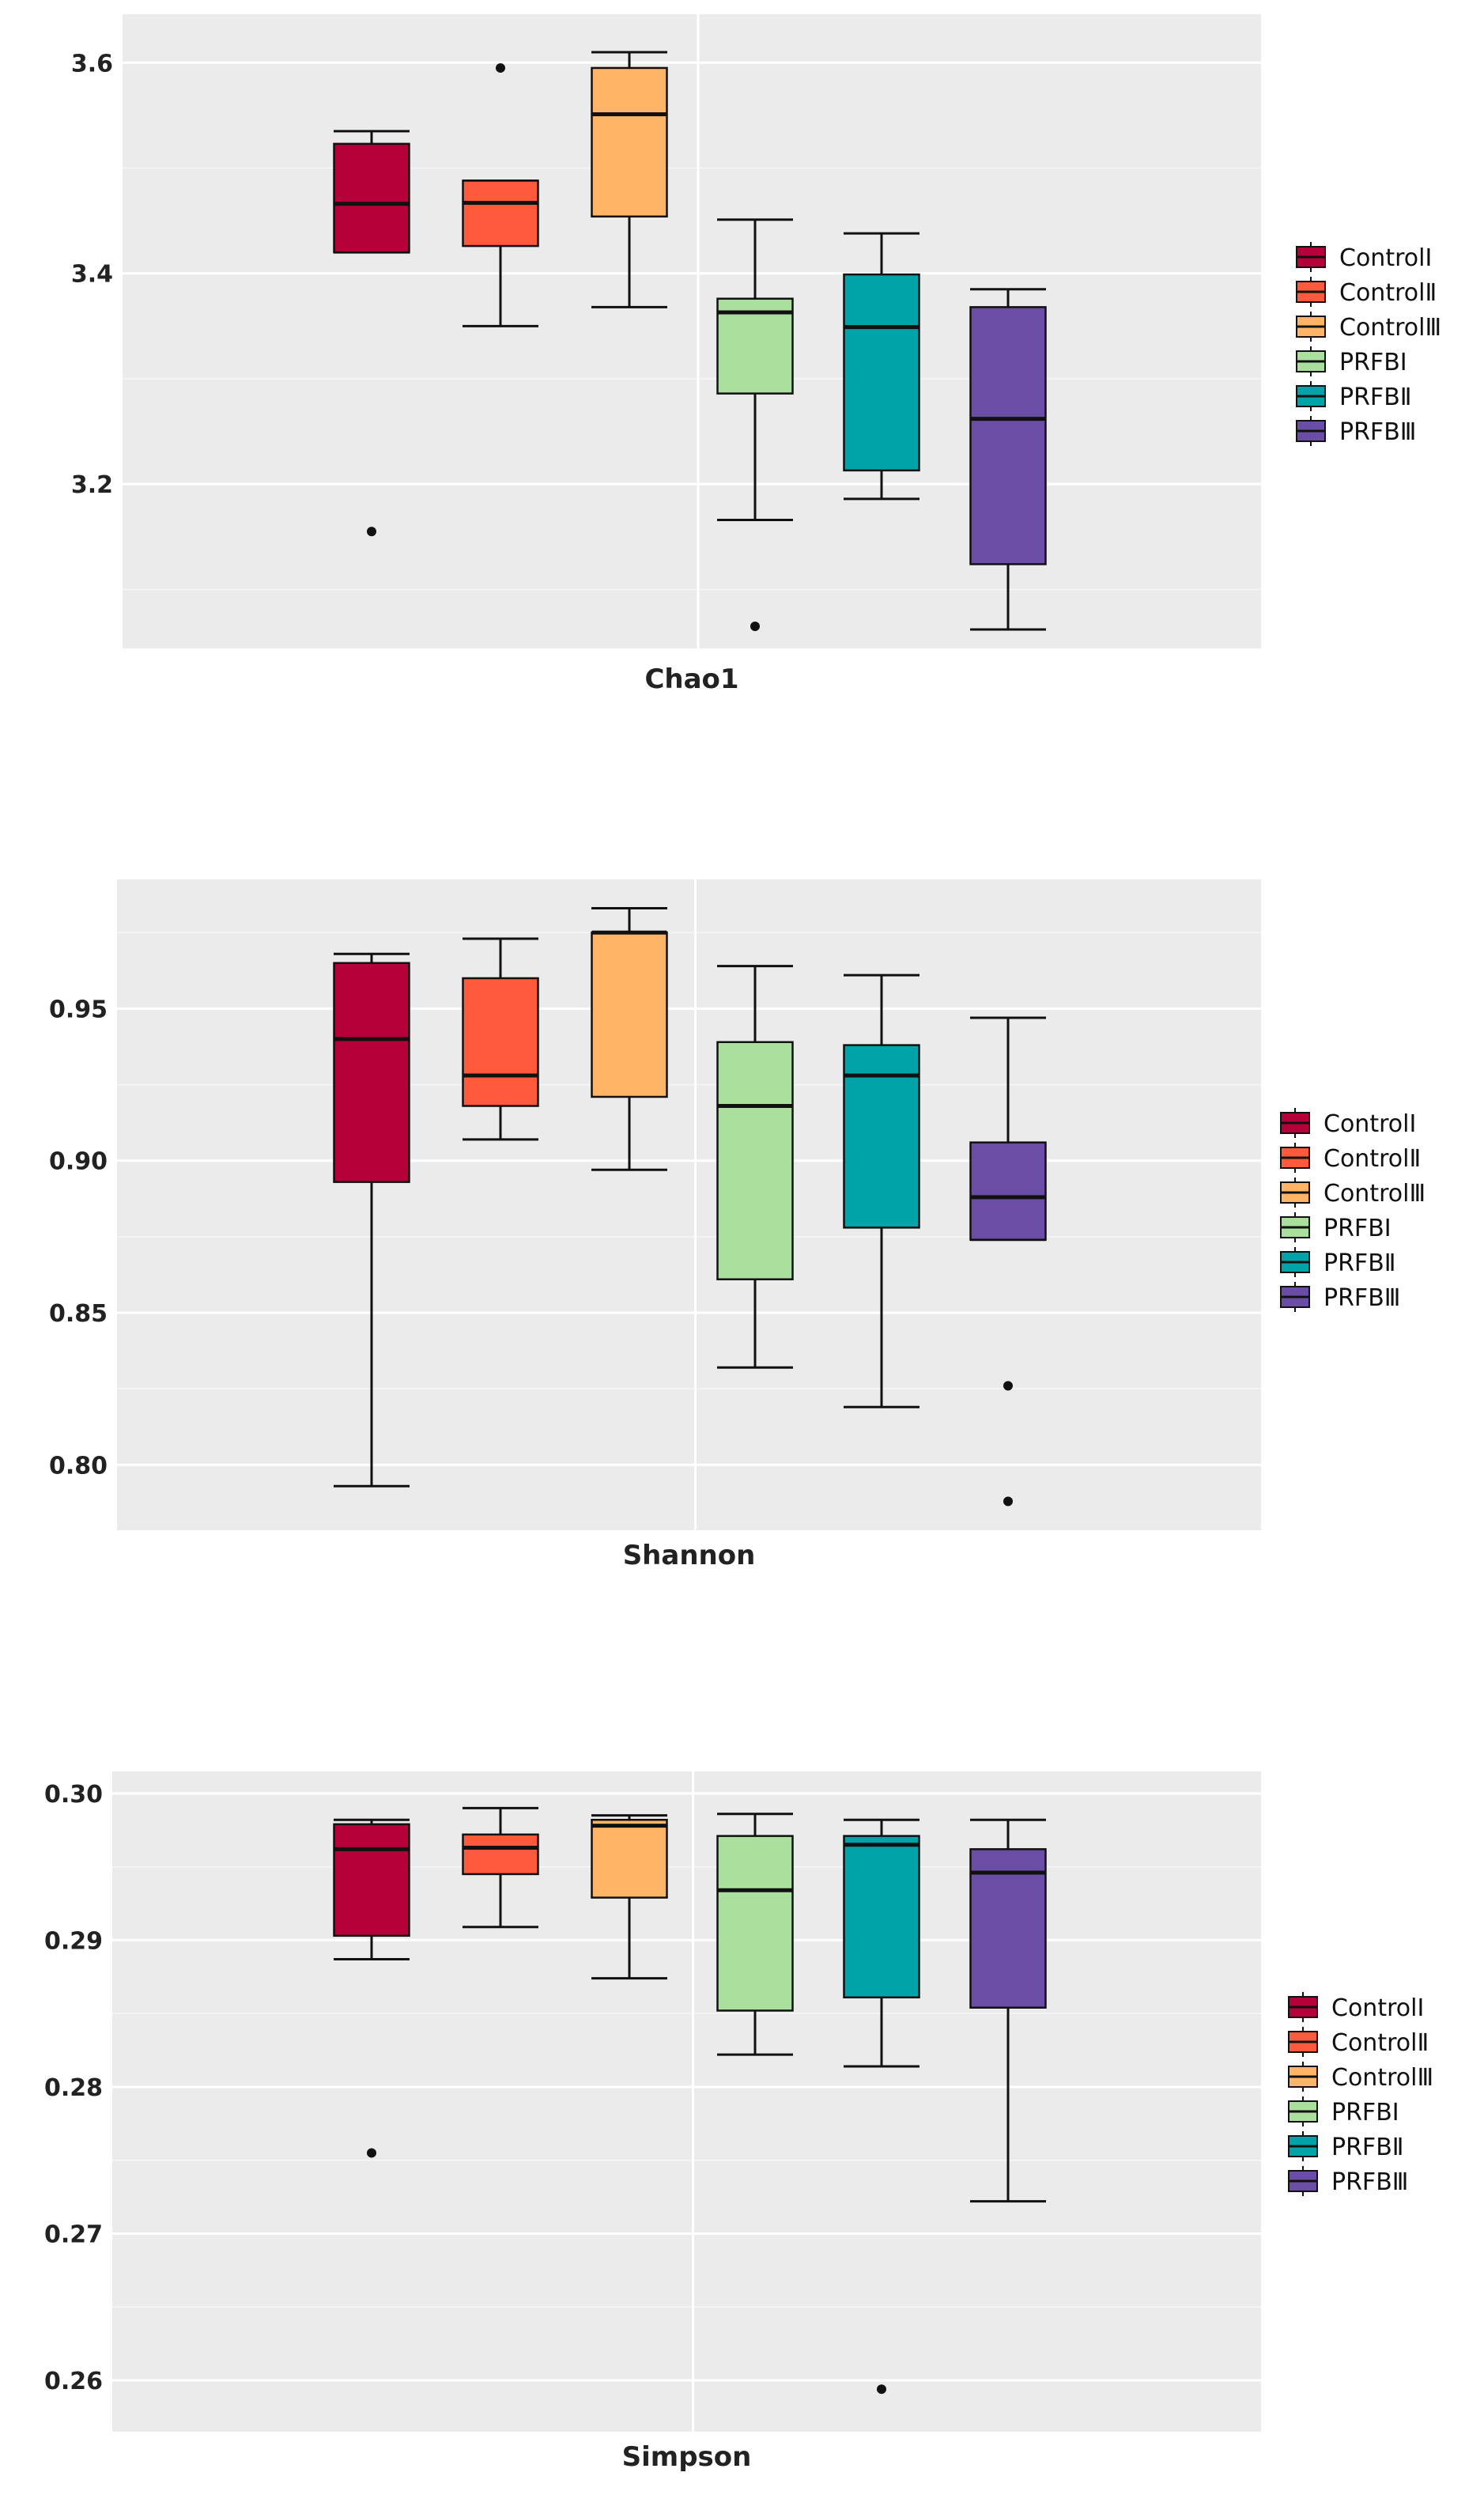 Image resolution: width=1484 pixels, height=2495 pixels. What do you see at coordinates (78, 1162) in the screenshot?
I see `y-tick-label: 0.90` at bounding box center [78, 1162].